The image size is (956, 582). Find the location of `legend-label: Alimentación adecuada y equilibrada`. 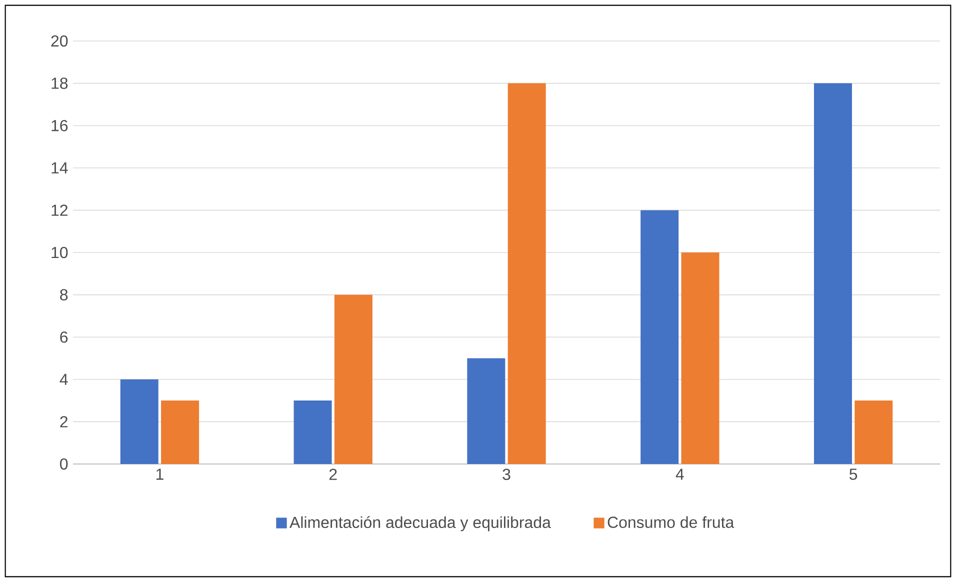

legend-label: Alimentación adecuada y equilibrada is located at coordinates (420, 524).